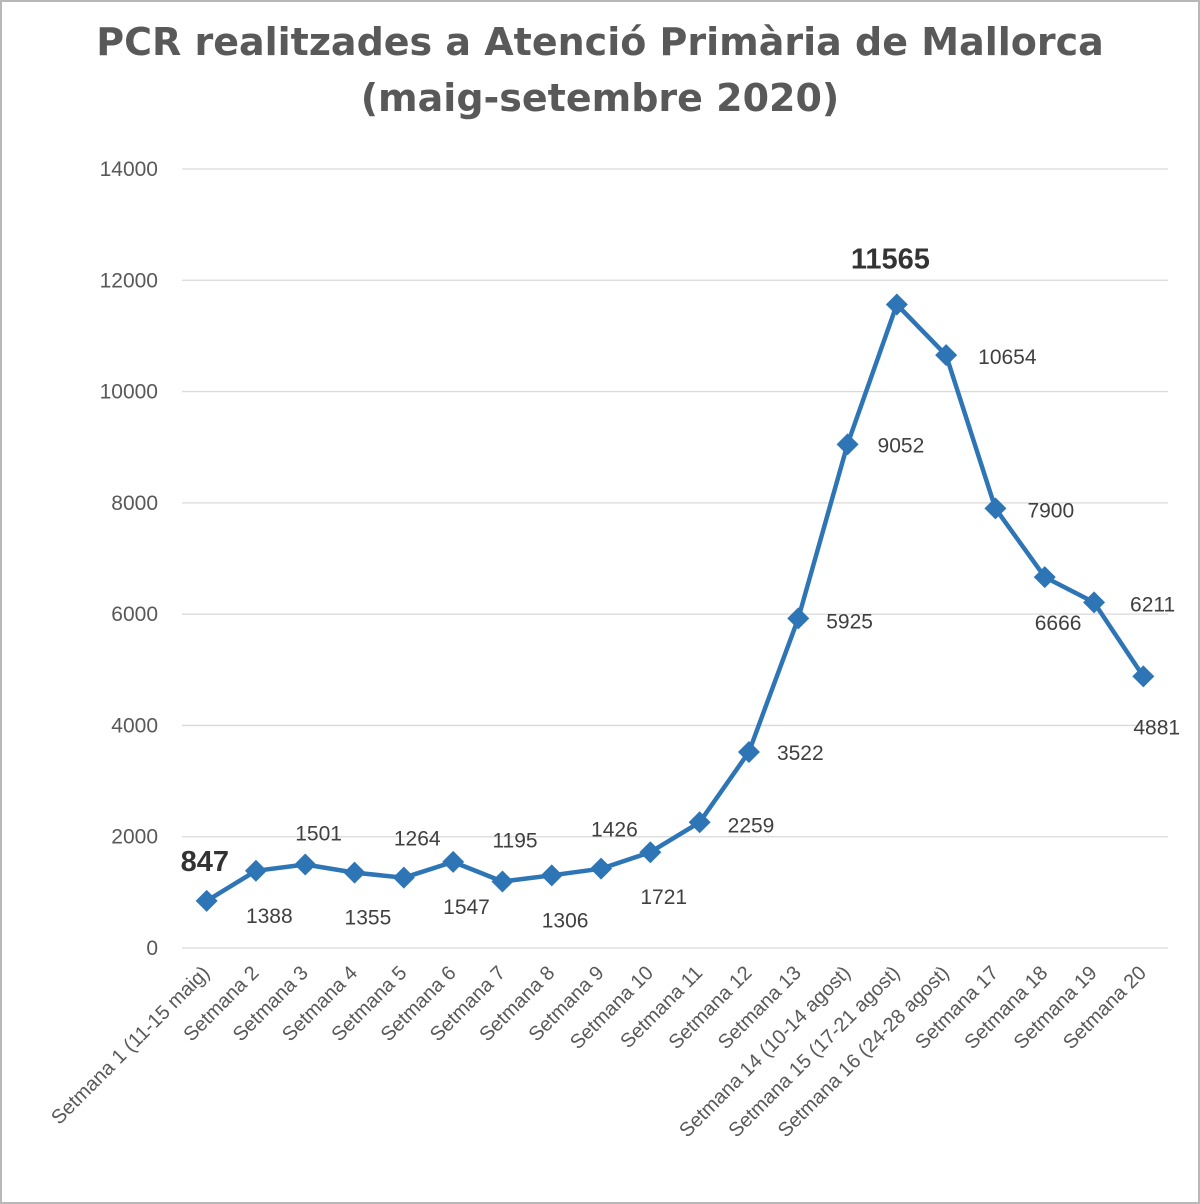 This screenshot has width=1200, height=1204. Describe the element at coordinates (1058, 623) in the screenshot. I see `data-label: 6666` at that location.